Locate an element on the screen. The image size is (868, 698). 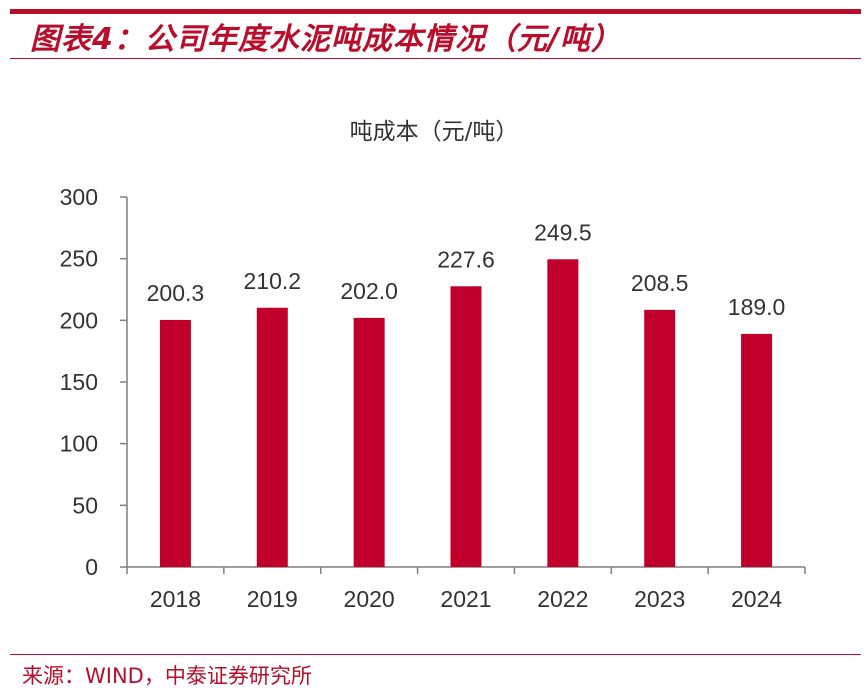
bar-2018 is located at coordinates (175, 443).